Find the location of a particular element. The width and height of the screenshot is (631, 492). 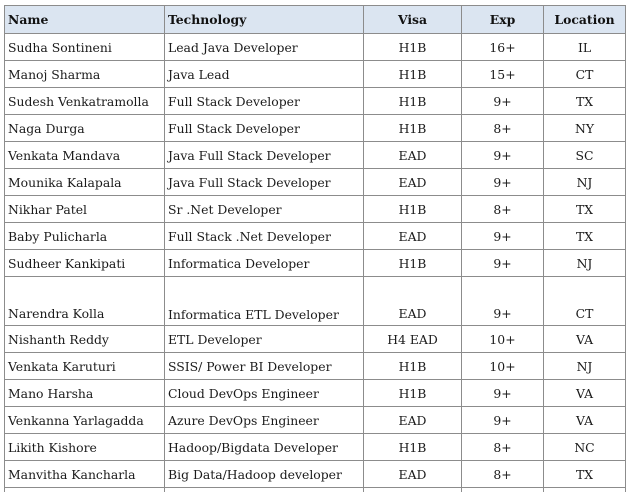

cell-name: Venkanna Yarlagadda is located at coordinates (85, 420).